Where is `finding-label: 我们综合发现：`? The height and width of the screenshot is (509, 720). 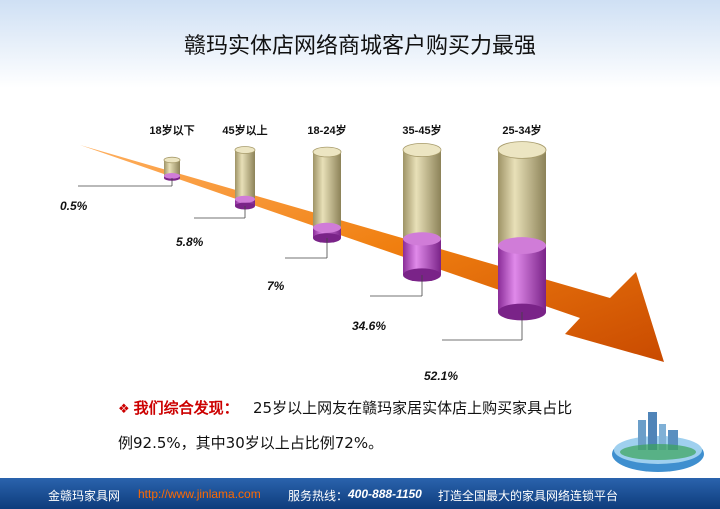 finding-label: 我们综合发现： is located at coordinates (186, 408).